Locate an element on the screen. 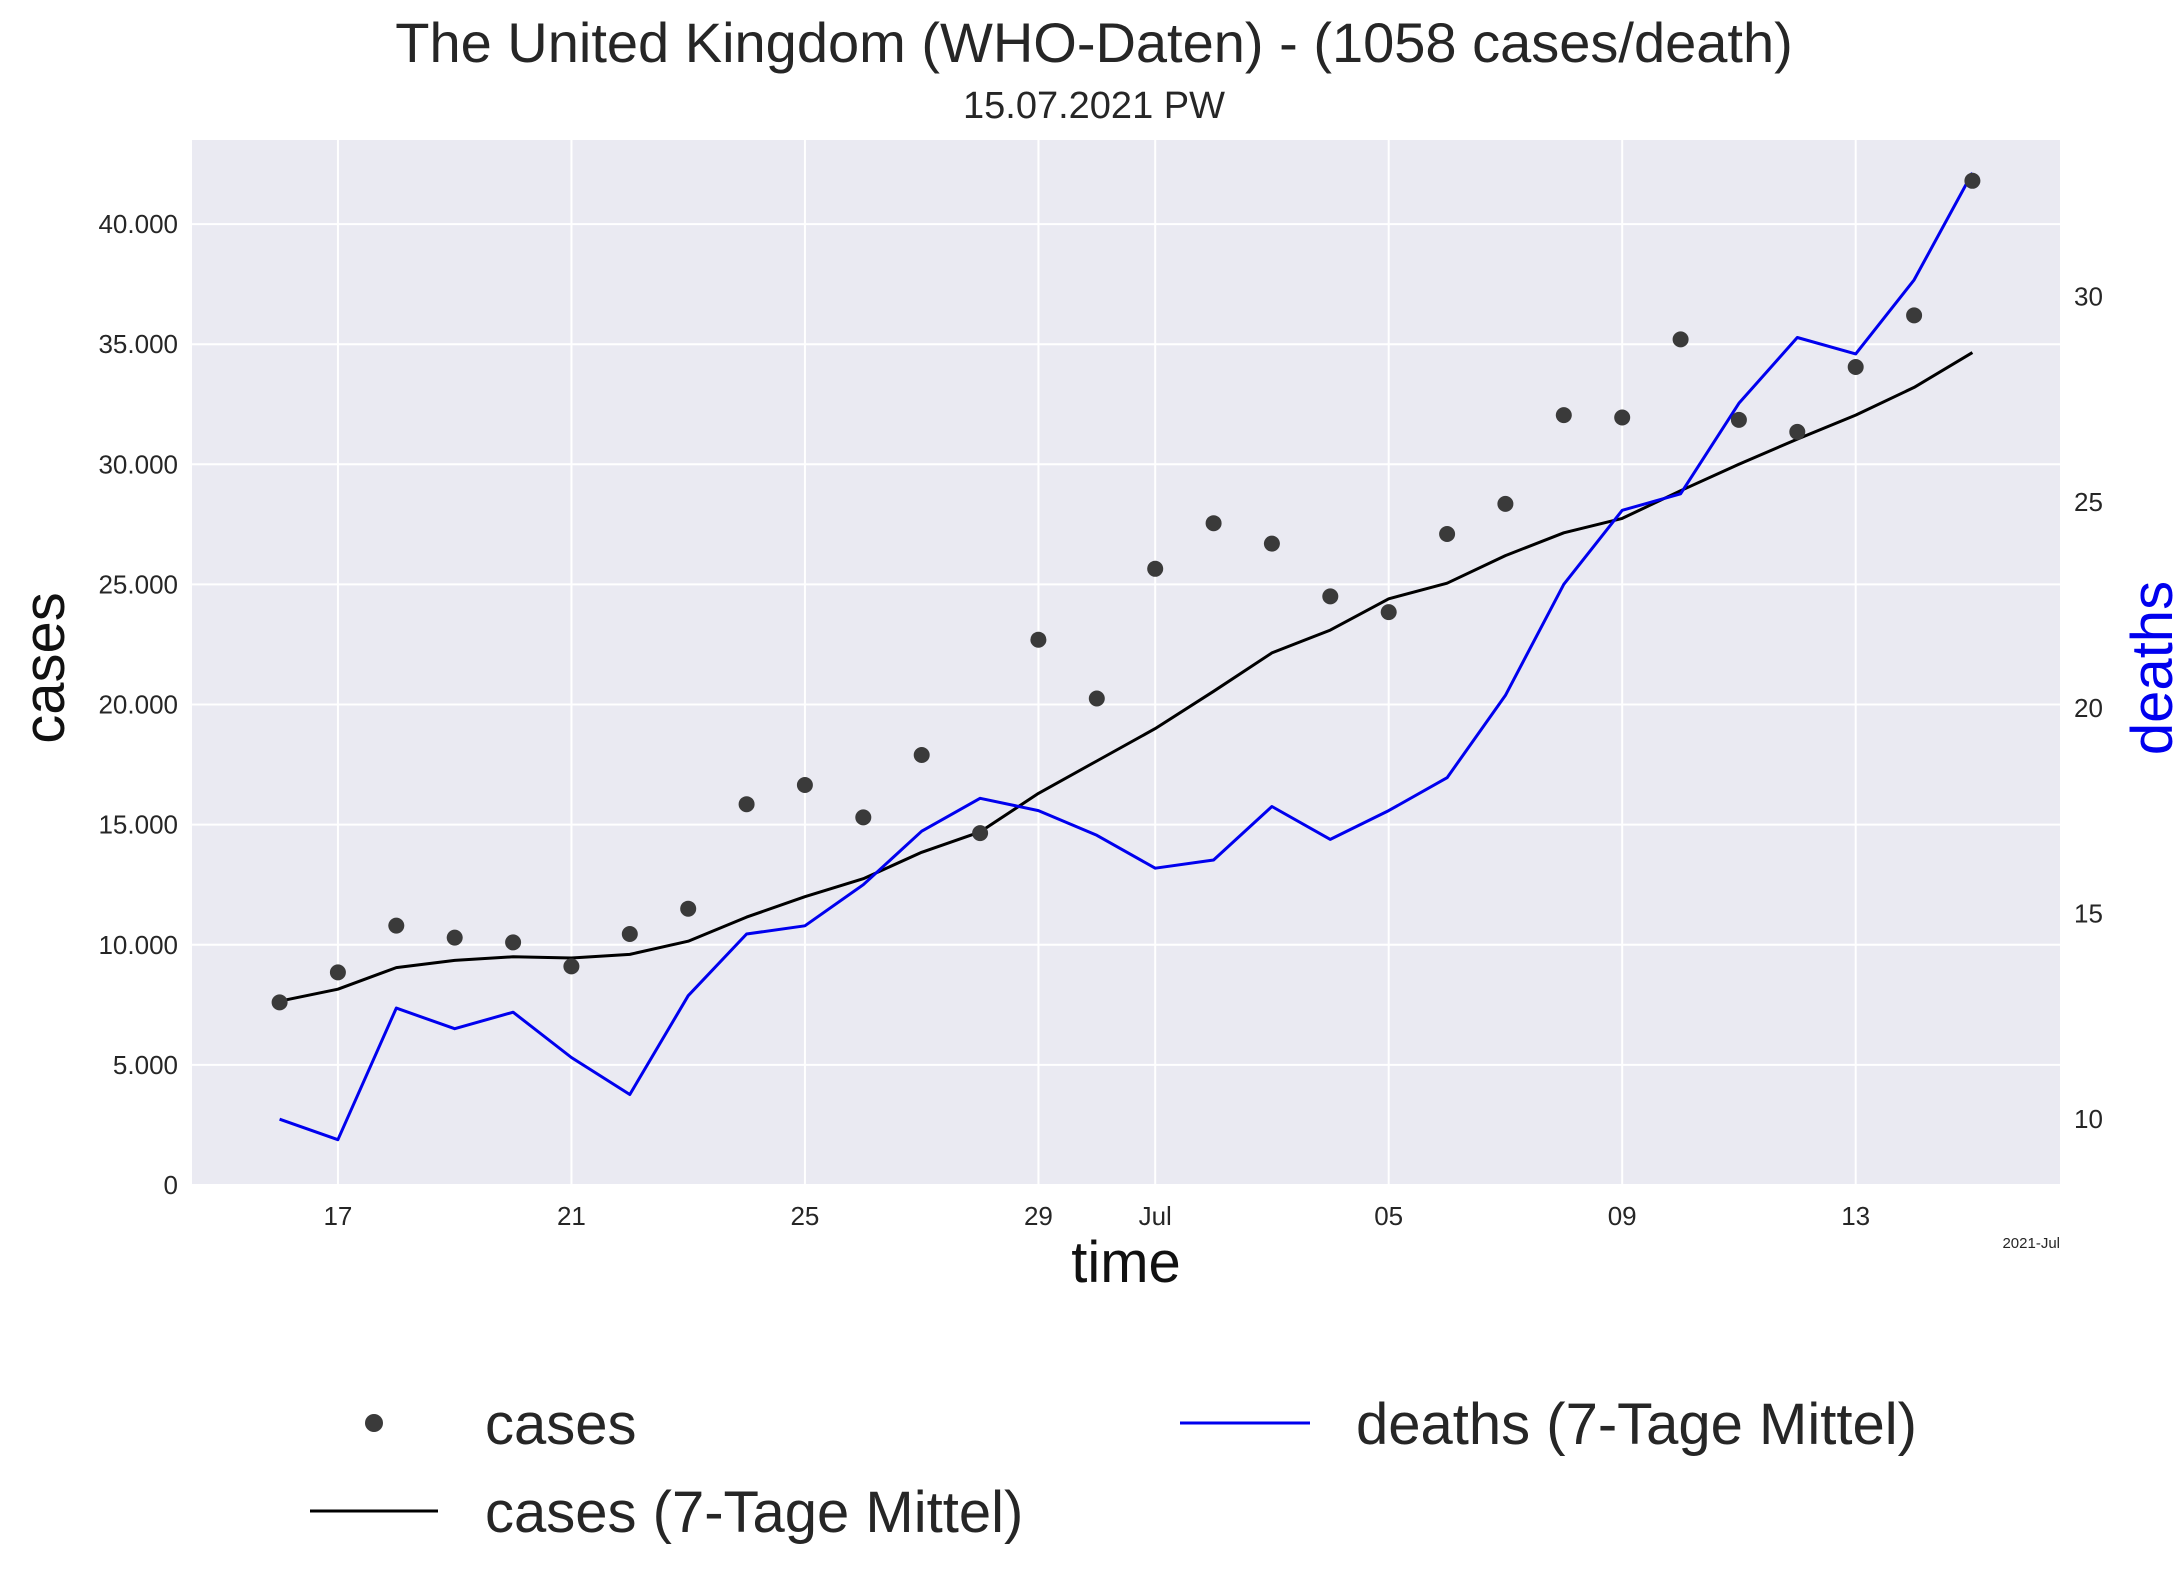 The width and height of the screenshot is (2180, 1578). x-tick-label: 17 is located at coordinates (337, 1216).